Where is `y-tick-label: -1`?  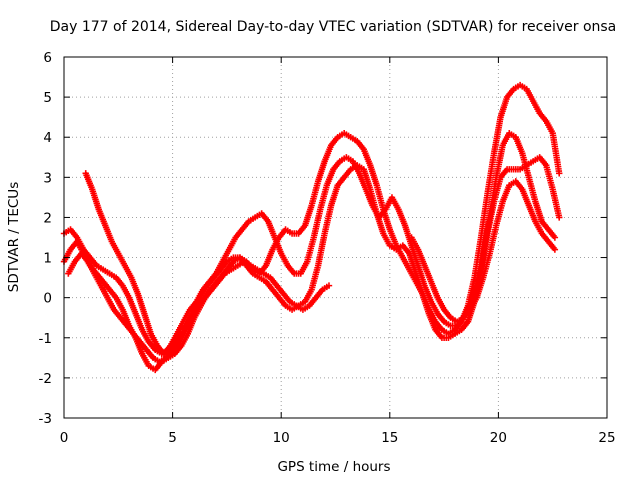
y-tick-label: -1 is located at coordinates (45, 339).